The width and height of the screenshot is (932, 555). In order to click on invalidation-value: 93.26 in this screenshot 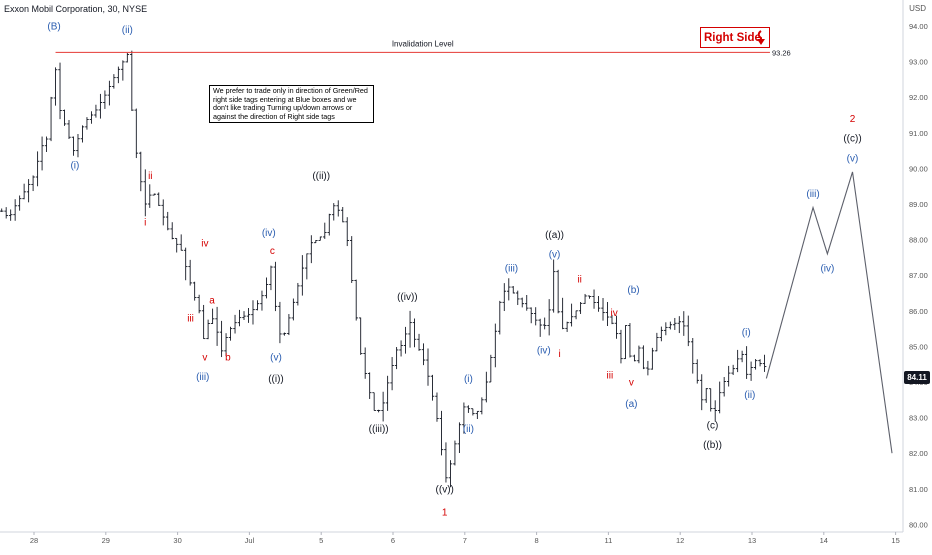, I will do `click(781, 52)`.